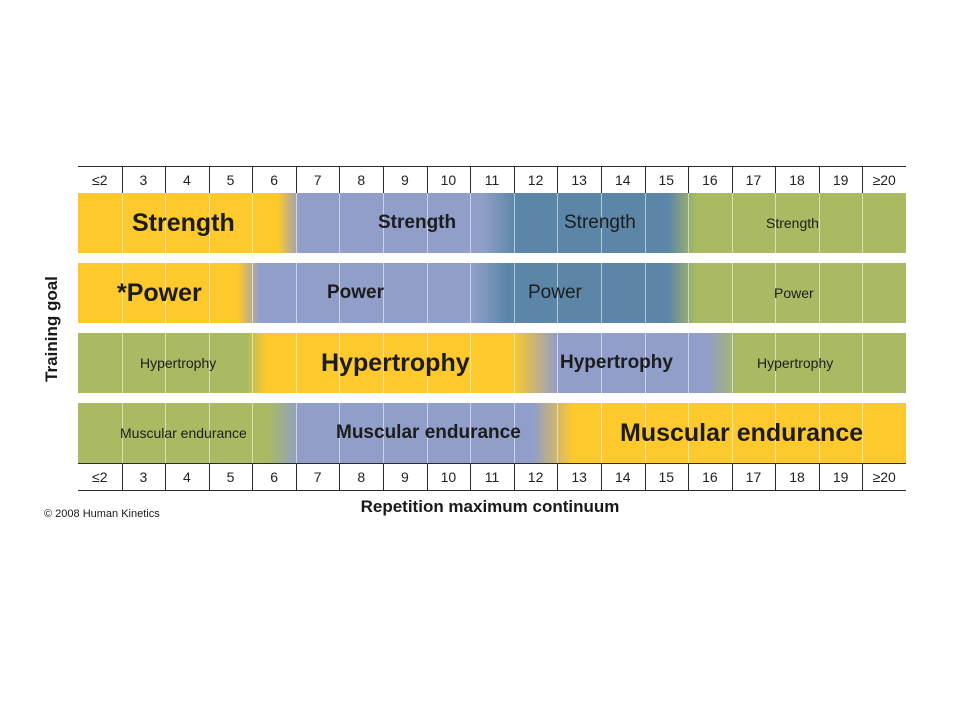 The width and height of the screenshot is (960, 720). What do you see at coordinates (622, 477) in the screenshot?
I see `bottom-tick-label: 14` at bounding box center [622, 477].